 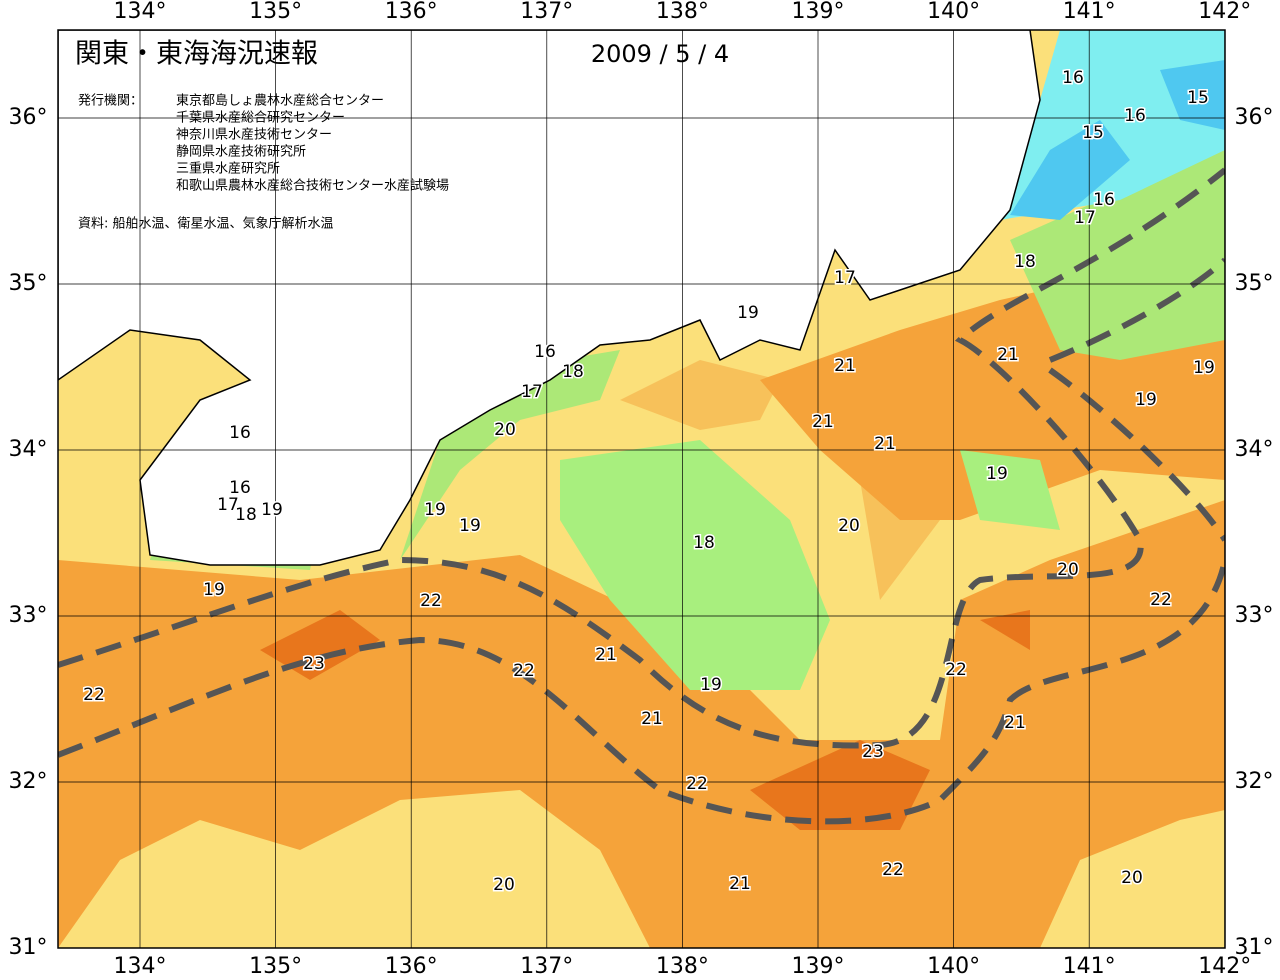 What do you see at coordinates (660, 54) in the screenshot?
I see `date: 2009 / 5 / 4` at bounding box center [660, 54].